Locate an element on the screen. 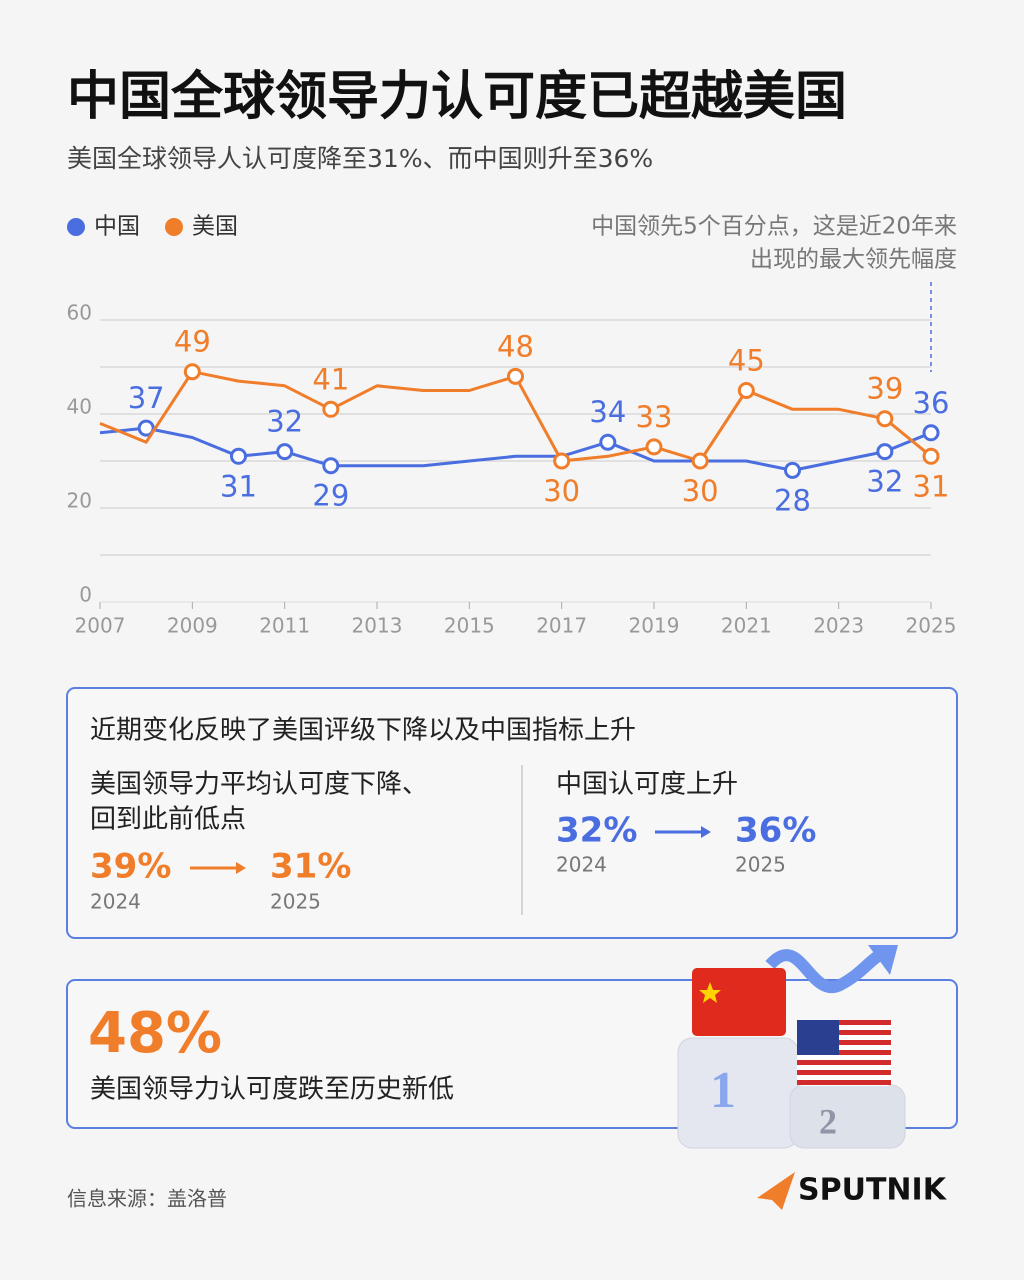  stat: 39% is located at coordinates (130, 867).